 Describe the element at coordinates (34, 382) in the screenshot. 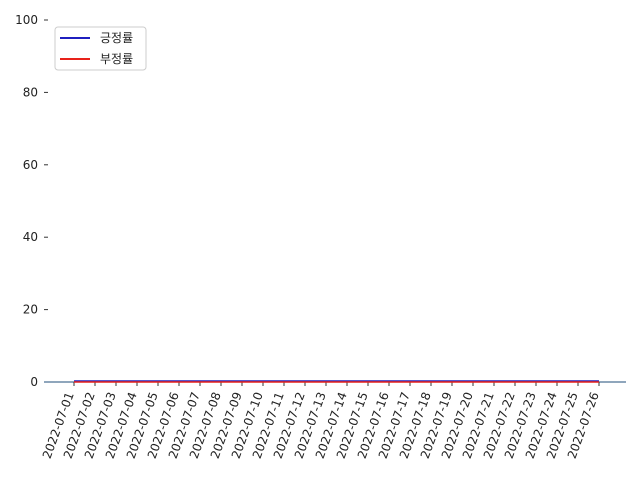

I see `y-tick-label: 0` at that location.